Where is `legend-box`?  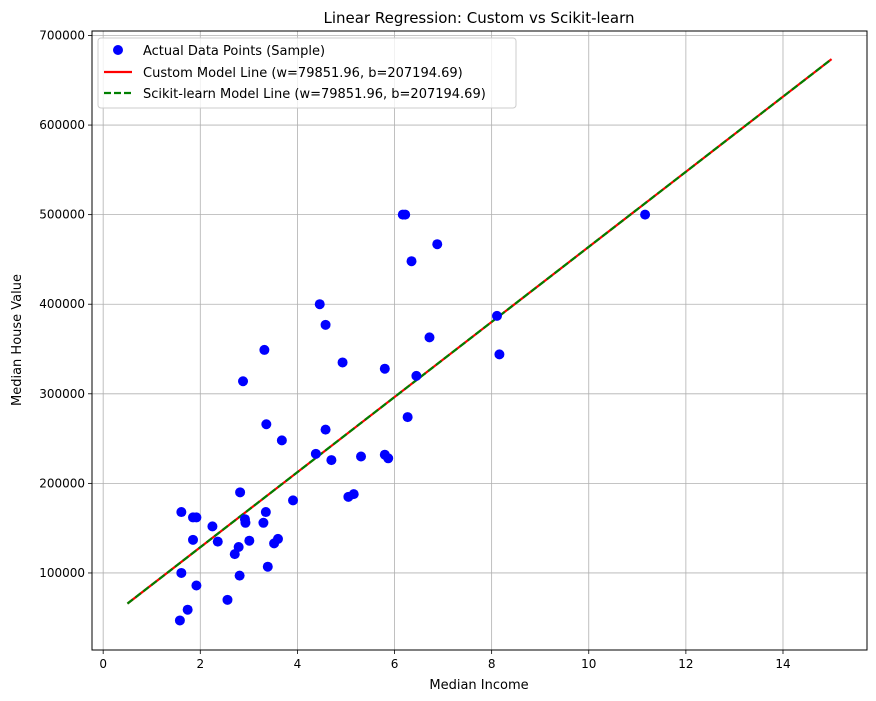 legend-box is located at coordinates (307, 73).